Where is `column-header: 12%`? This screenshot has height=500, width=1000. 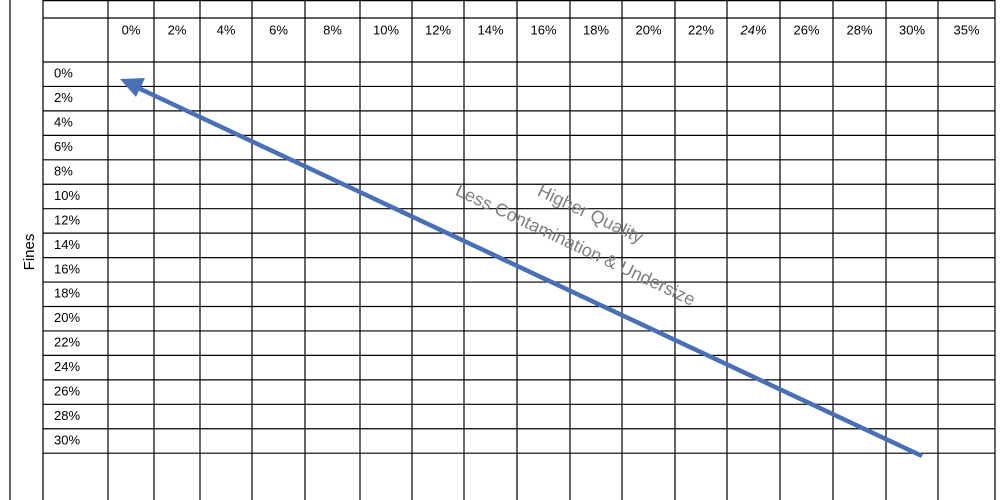
column-header: 12% is located at coordinates (438, 29).